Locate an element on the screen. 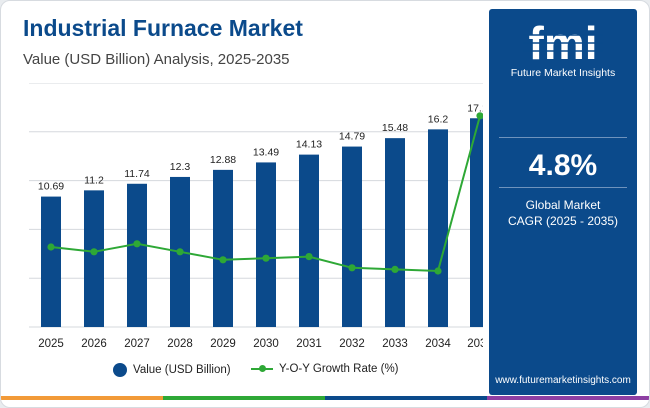 The width and height of the screenshot is (650, 408). x-tick-label-2027: 2027 is located at coordinates (137, 344).